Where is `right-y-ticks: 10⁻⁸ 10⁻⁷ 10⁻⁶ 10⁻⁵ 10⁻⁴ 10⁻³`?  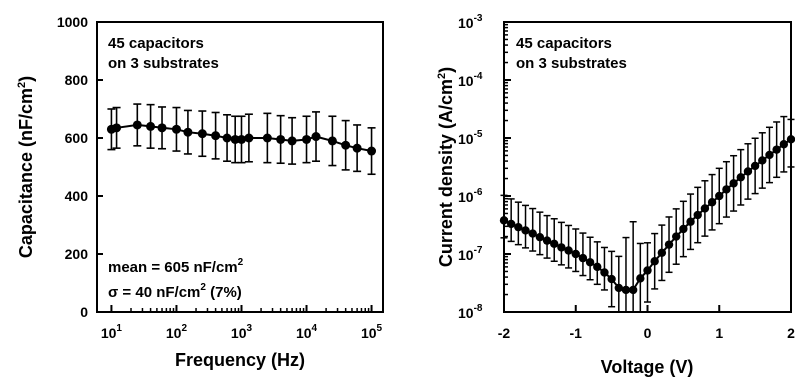 right-y-ticks: 10⁻⁸ 10⁻⁷ 10⁻⁶ 10⁻⁵ 10⁻⁴ 10⁻³ is located at coordinates (484, 167).